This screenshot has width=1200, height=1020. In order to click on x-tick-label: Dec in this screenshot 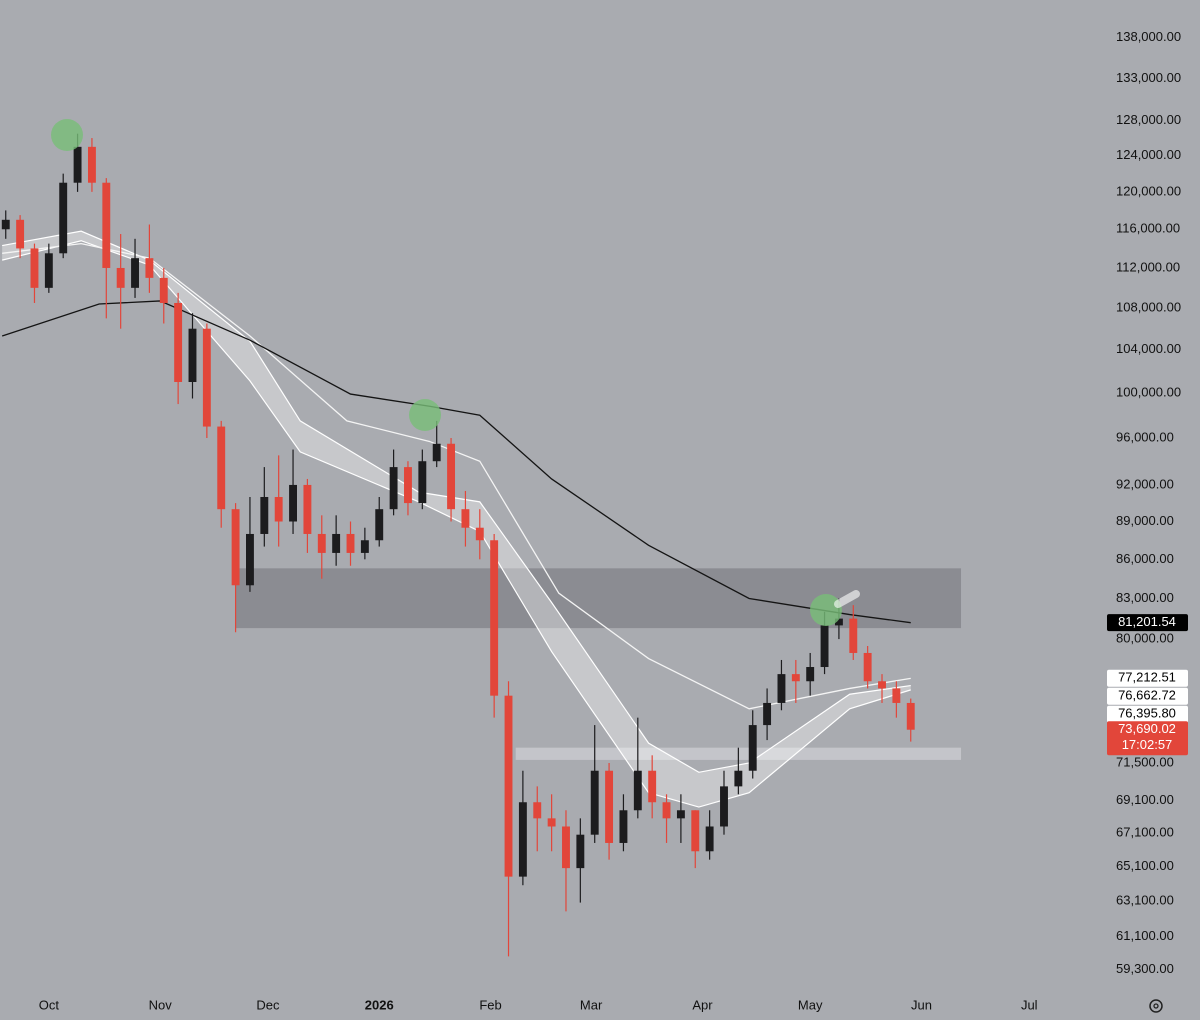, I will do `click(268, 1004)`.